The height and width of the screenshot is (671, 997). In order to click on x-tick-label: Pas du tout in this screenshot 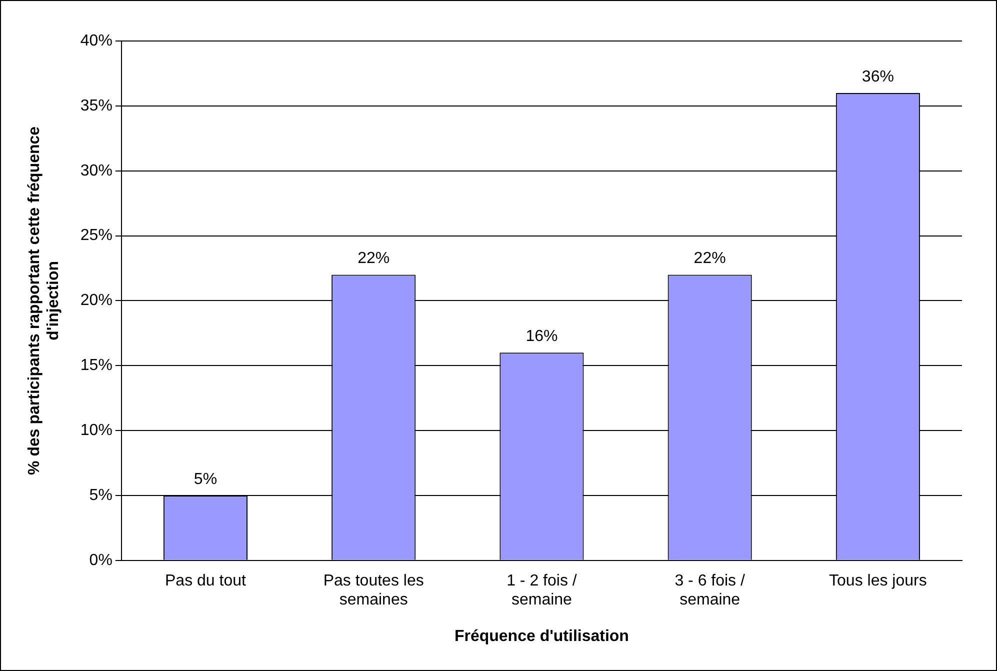, I will do `click(206, 581)`.